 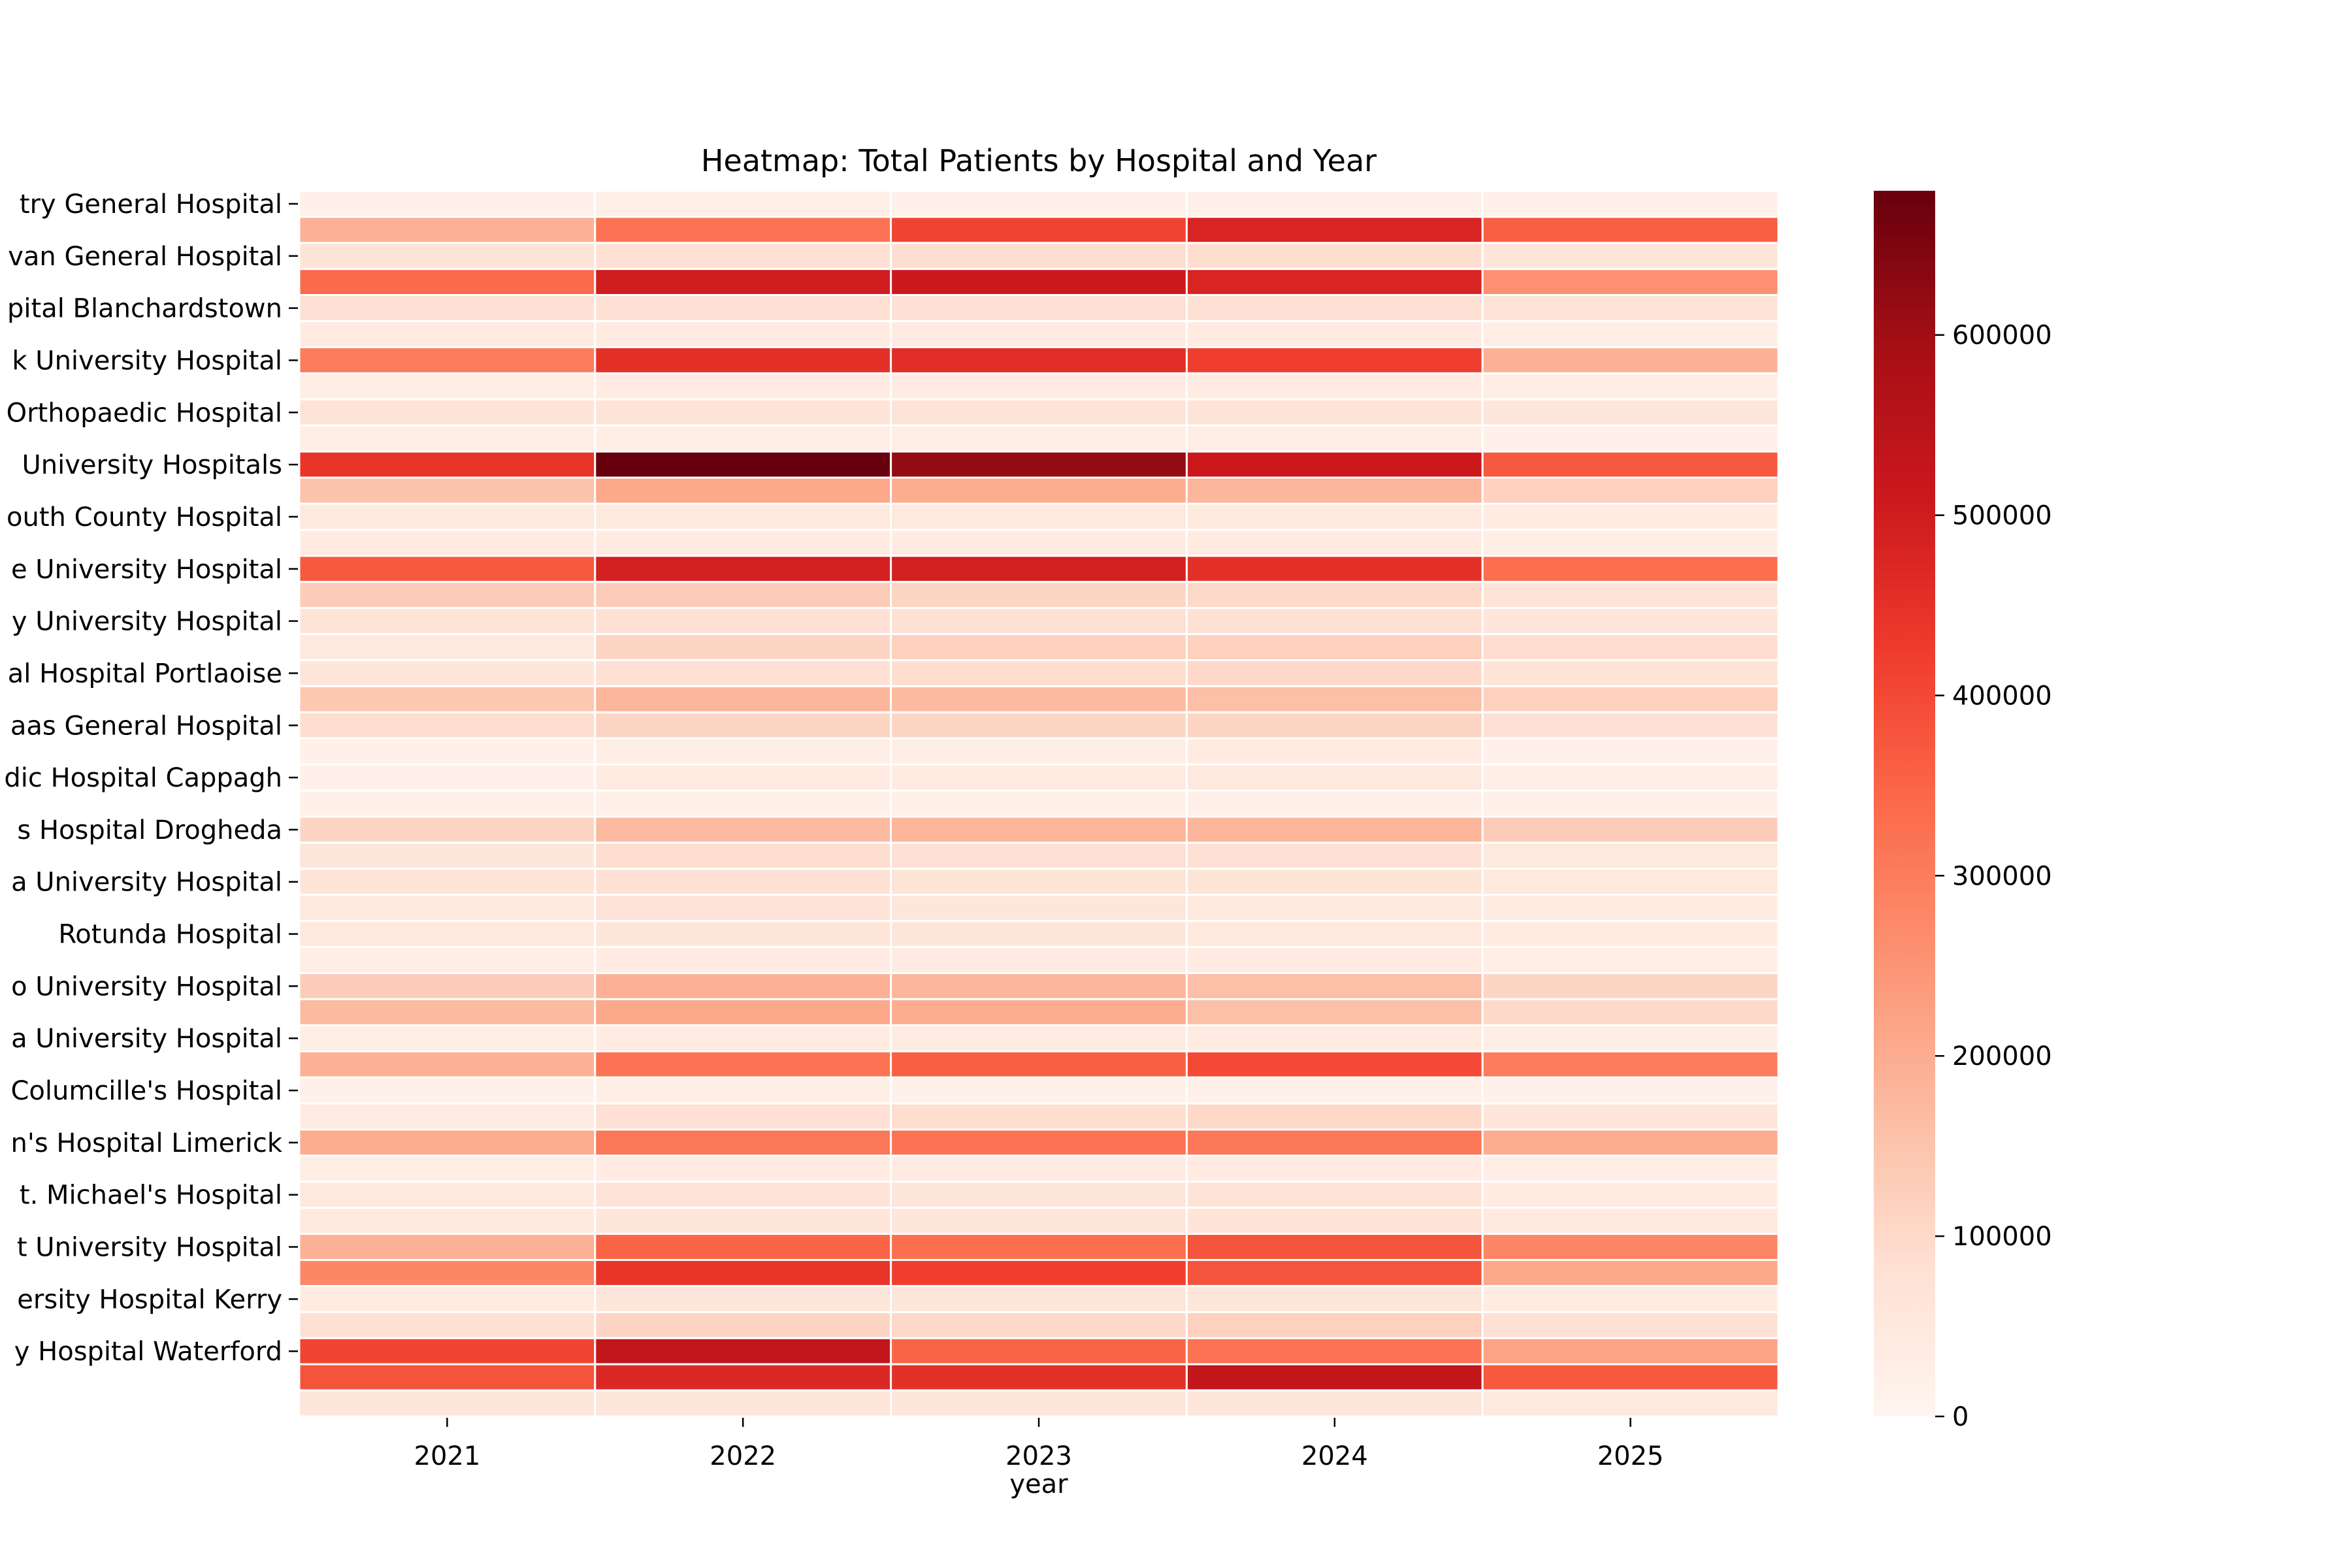 What do you see at coordinates (149, 830) in the screenshot?
I see `y-tick-label: s Hospital Drogheda` at bounding box center [149, 830].